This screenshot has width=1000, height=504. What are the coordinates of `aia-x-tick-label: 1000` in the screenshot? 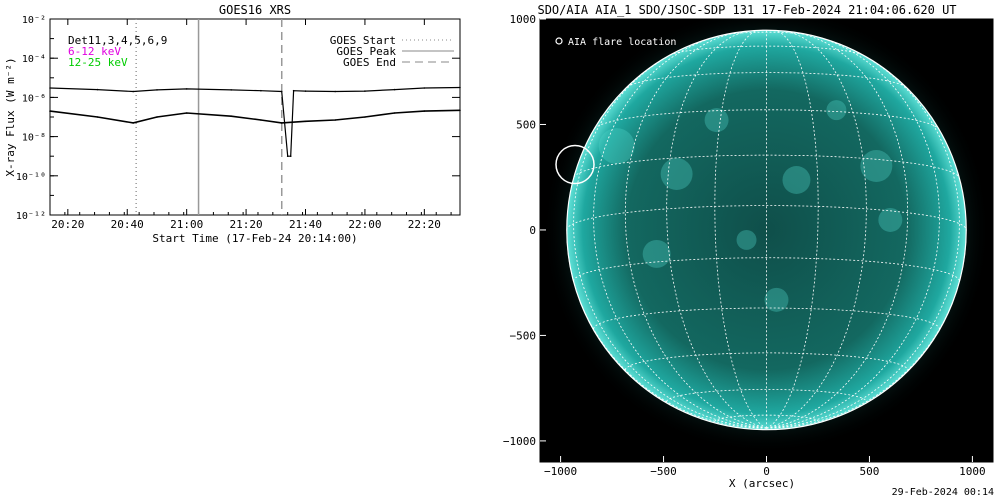 It's located at (972, 471).